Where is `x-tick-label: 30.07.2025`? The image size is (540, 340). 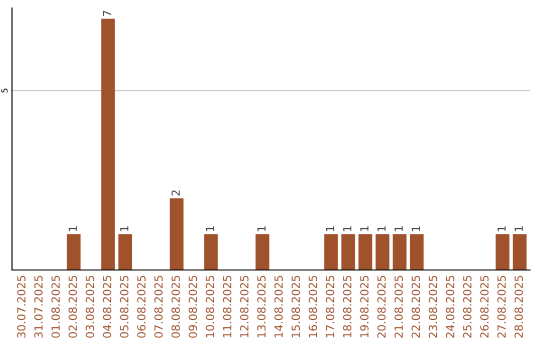
x-tick-label: 30.07.2025 is located at coordinates (21, 307).